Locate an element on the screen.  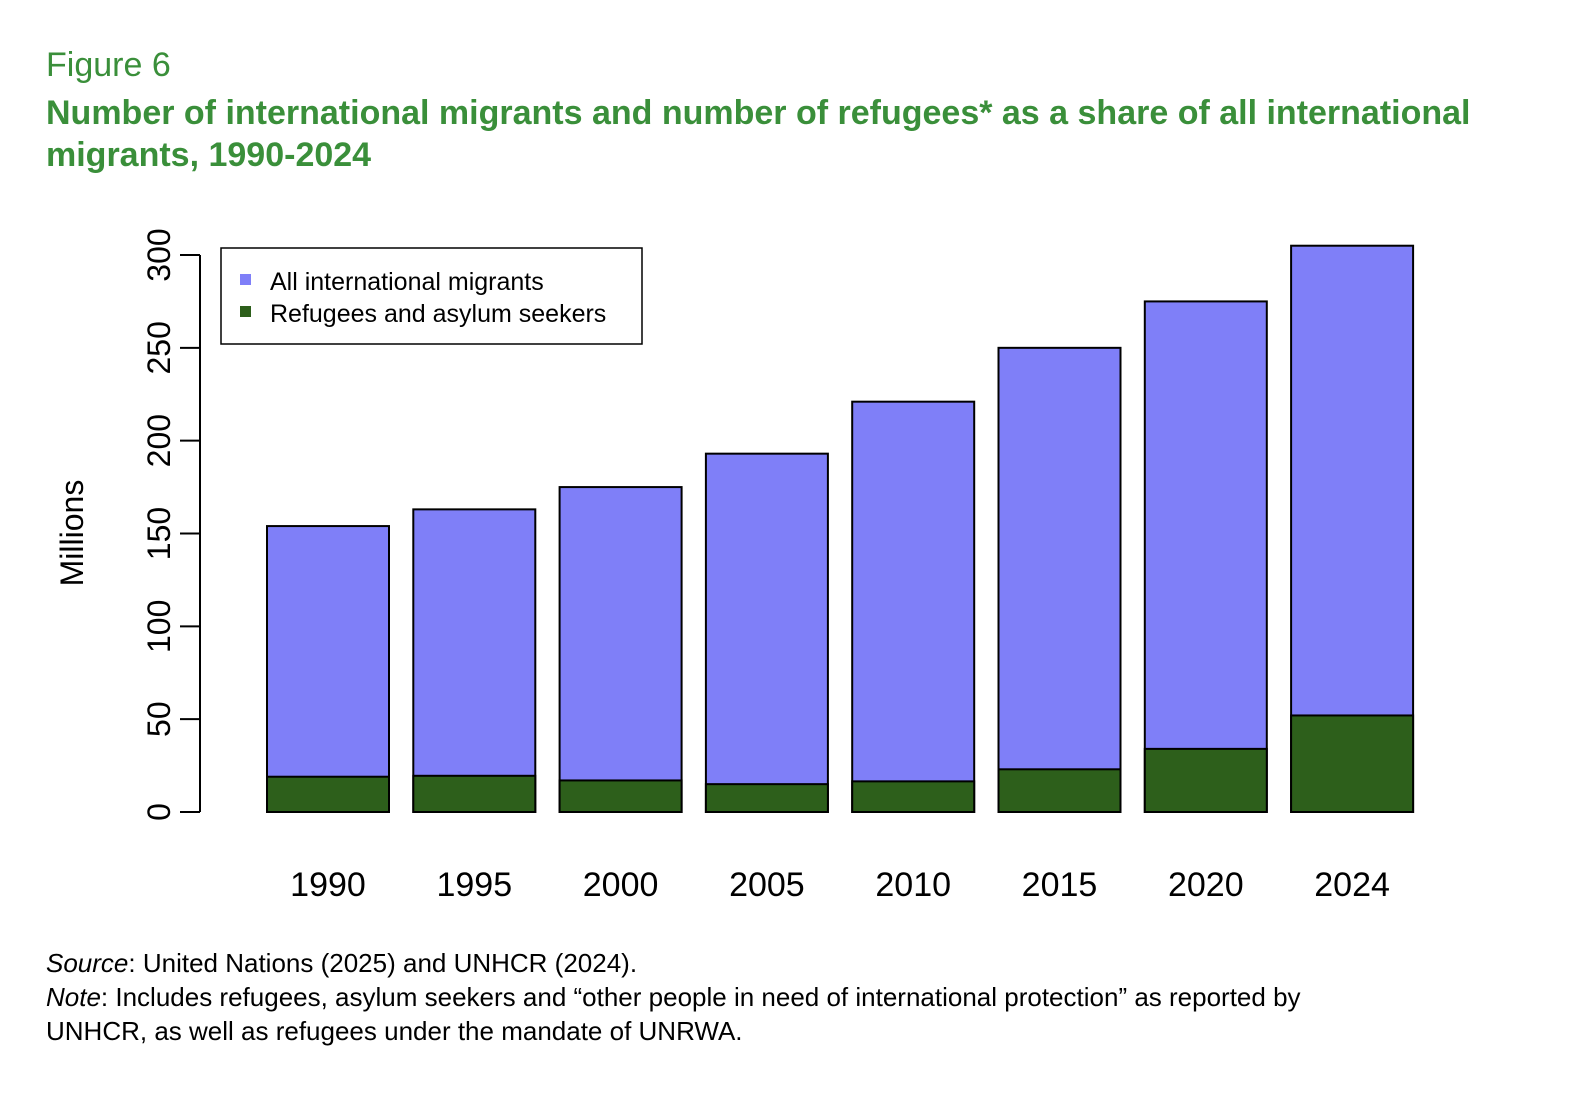
y-axis-label: Millions is located at coordinates (72, 533).